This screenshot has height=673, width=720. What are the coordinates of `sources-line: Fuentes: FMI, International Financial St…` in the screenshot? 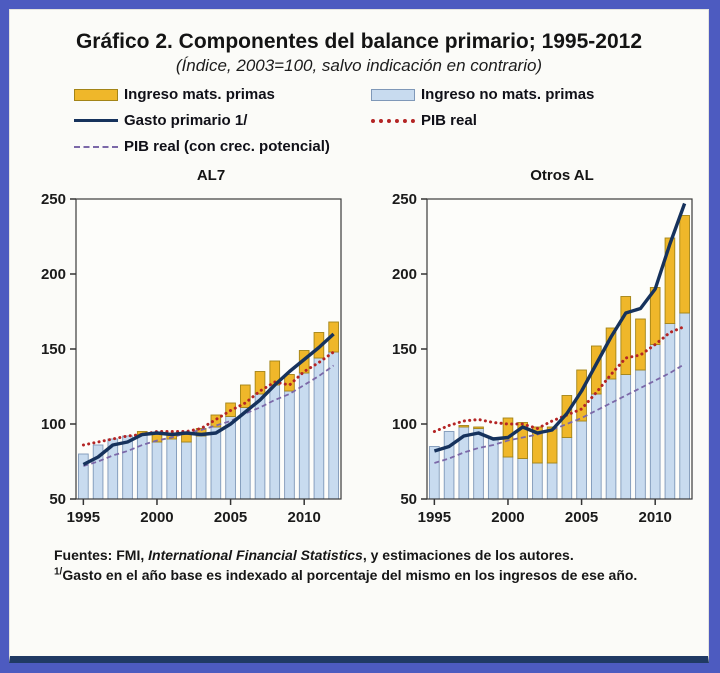 It's located at (314, 555).